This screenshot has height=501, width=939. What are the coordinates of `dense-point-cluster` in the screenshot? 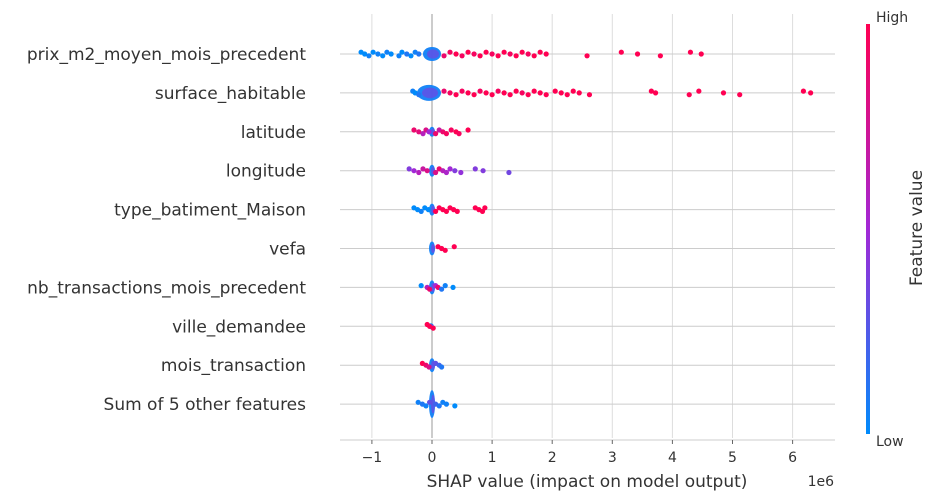 It's located at (430, 93).